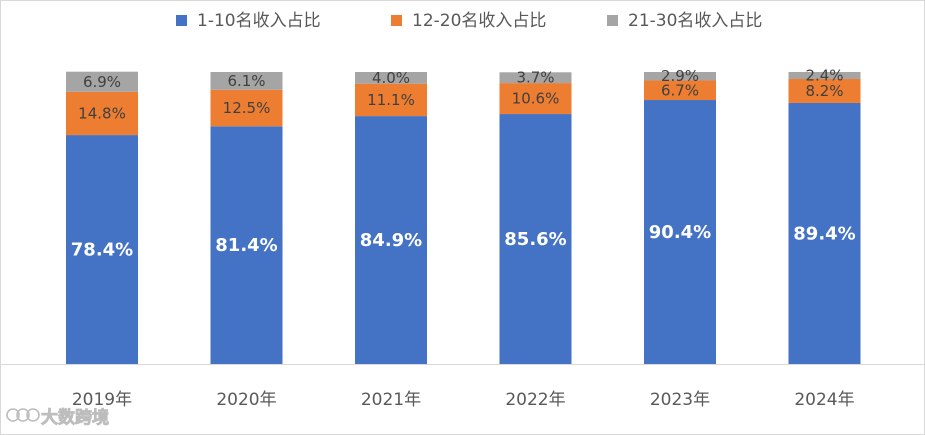  Describe the element at coordinates (479, 21) in the screenshot. I see `legend-label-2: 12-20名收入占比` at that location.